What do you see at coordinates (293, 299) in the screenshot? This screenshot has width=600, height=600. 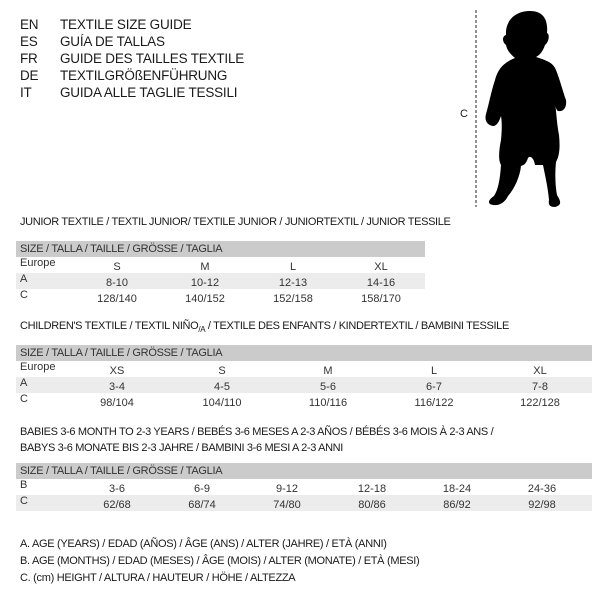 I see `table-cell: 152/158` at bounding box center [293, 299].